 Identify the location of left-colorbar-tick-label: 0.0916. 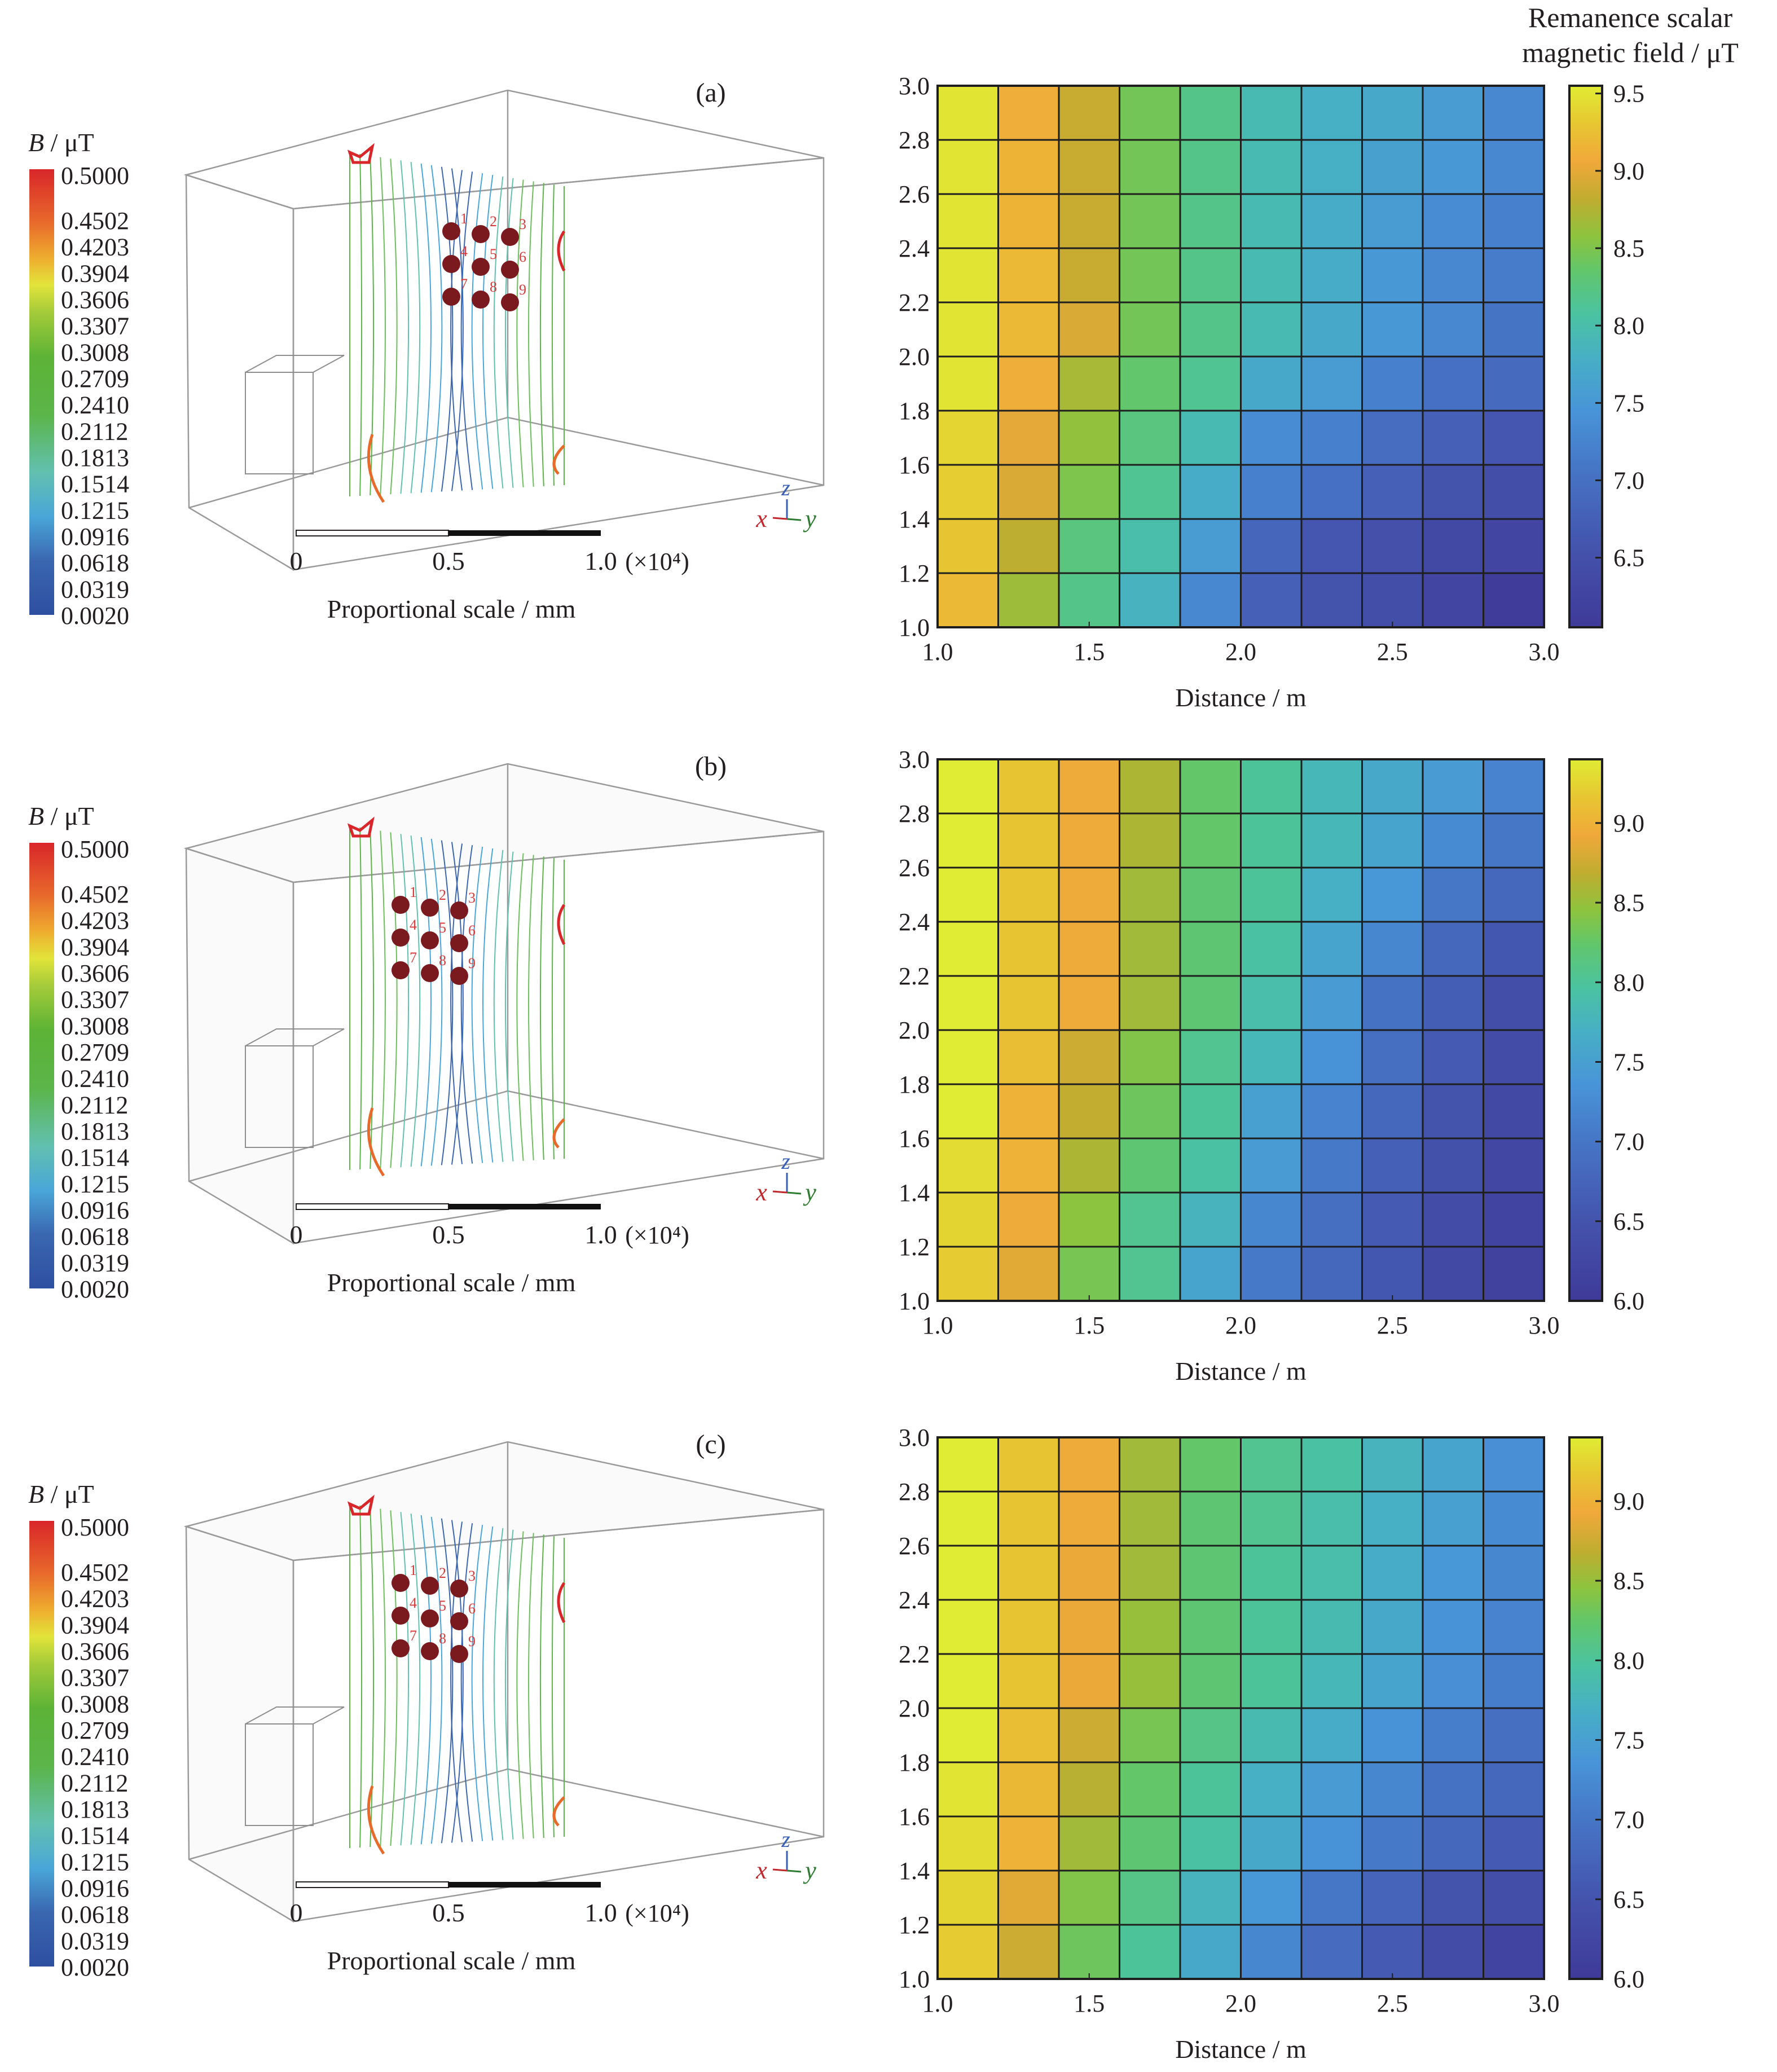
(95, 1888).